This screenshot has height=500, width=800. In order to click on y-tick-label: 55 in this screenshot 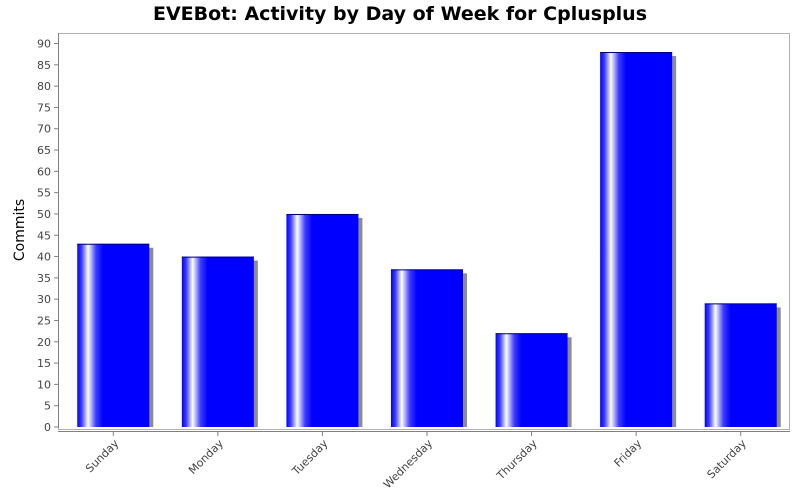, I will do `click(44, 193)`.